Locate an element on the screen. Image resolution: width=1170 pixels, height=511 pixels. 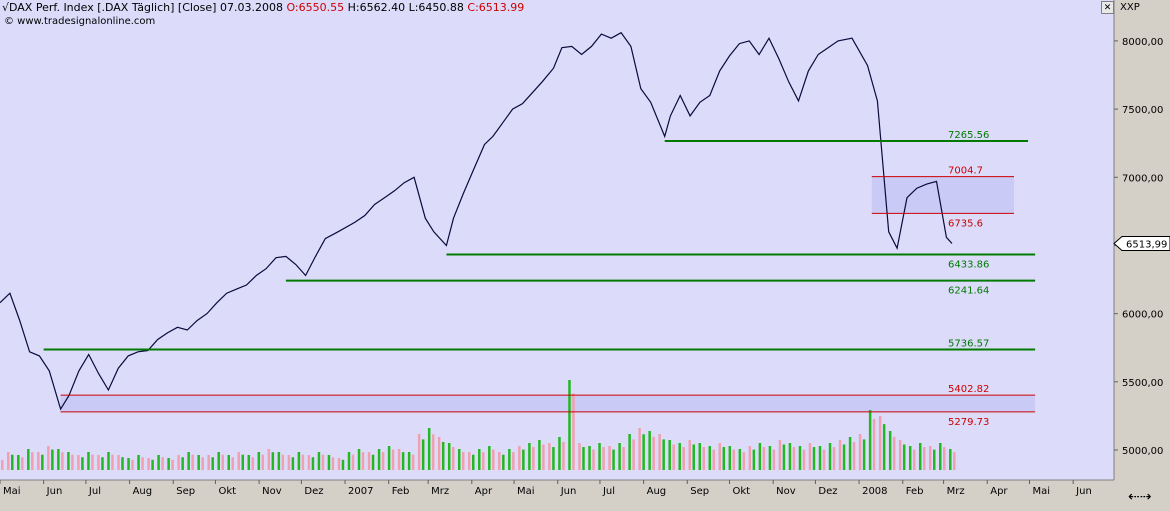
scroll-arrows-icon: ⇠⇢ is located at coordinates (1140, 496).